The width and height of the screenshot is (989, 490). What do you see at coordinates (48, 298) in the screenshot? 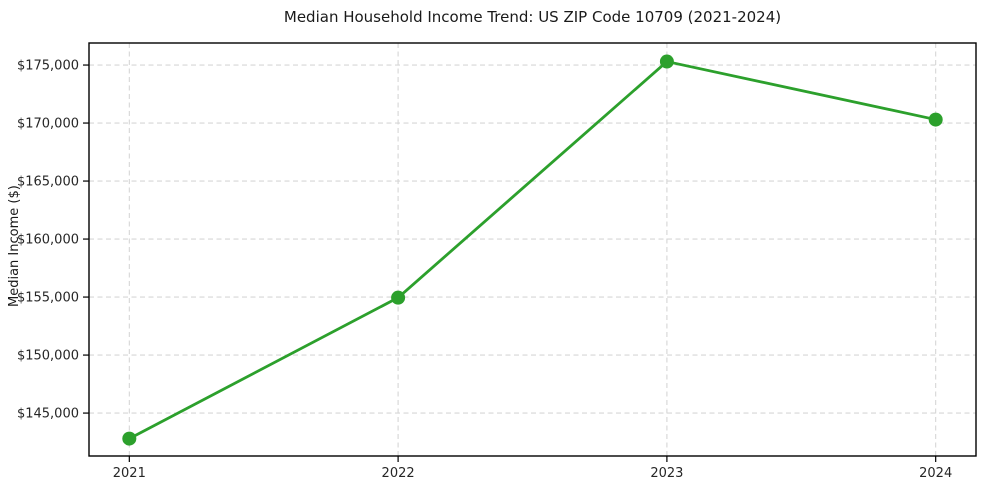
I see `y-tick-label: $155,000` at bounding box center [48, 298].